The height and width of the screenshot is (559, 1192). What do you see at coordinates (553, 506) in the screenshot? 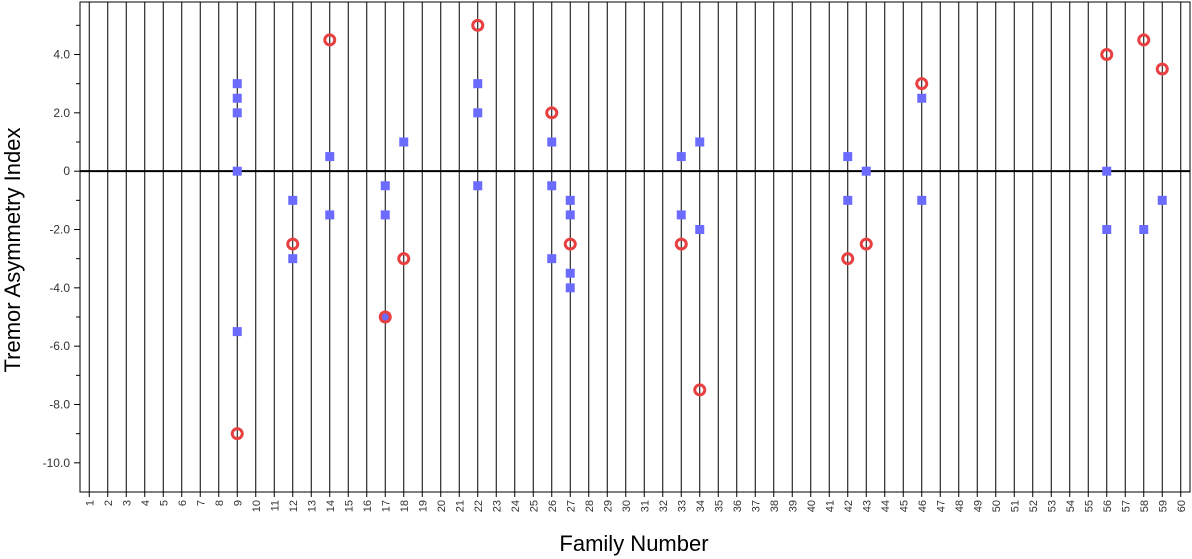
I see `x-tick-label: 26` at bounding box center [553, 506].